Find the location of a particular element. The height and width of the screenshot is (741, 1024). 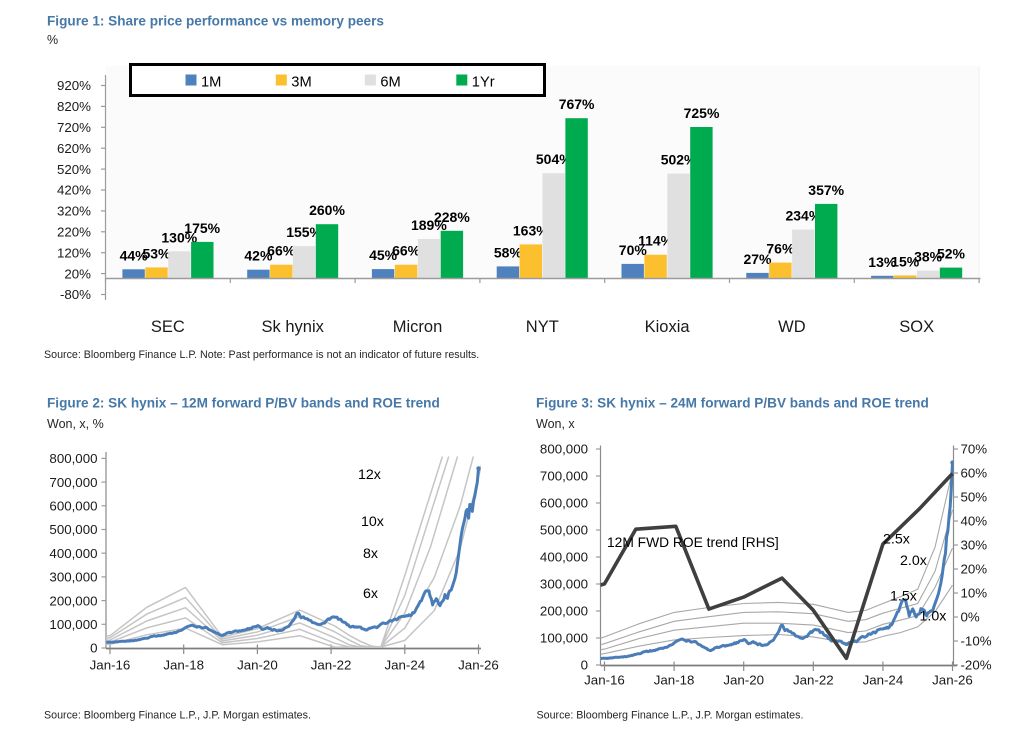

svg-text: Kioxia is located at coordinates (668, 327).